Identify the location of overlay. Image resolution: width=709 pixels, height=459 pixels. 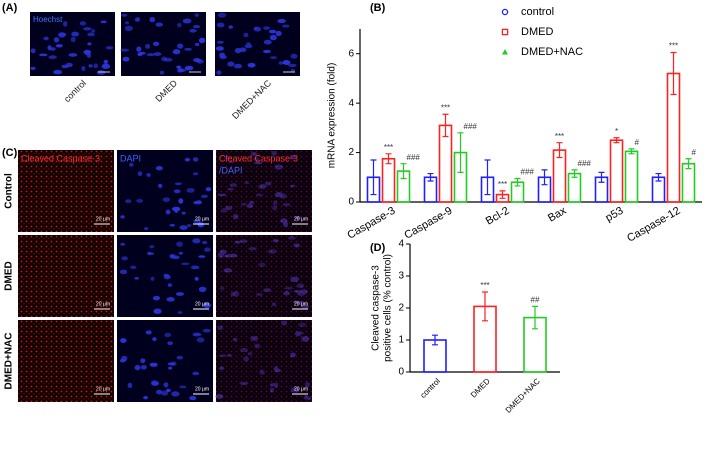
(264, 276).